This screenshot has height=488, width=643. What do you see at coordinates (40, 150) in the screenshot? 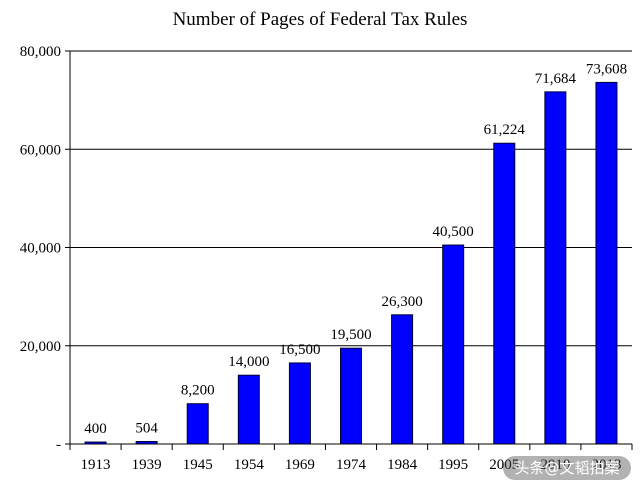
I see `y-tick-label: 60,000` at bounding box center [40, 150].